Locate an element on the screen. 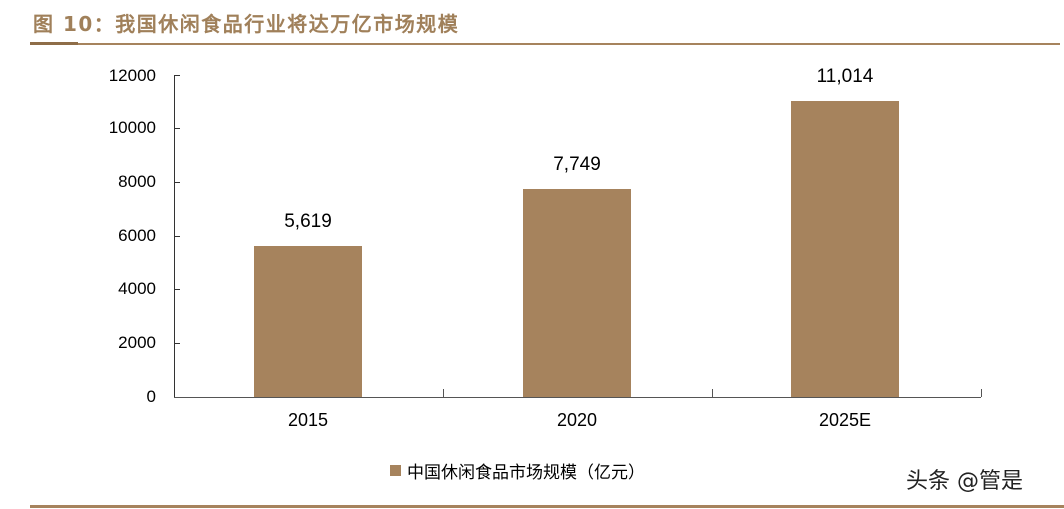  bar-2020 is located at coordinates (577, 293).